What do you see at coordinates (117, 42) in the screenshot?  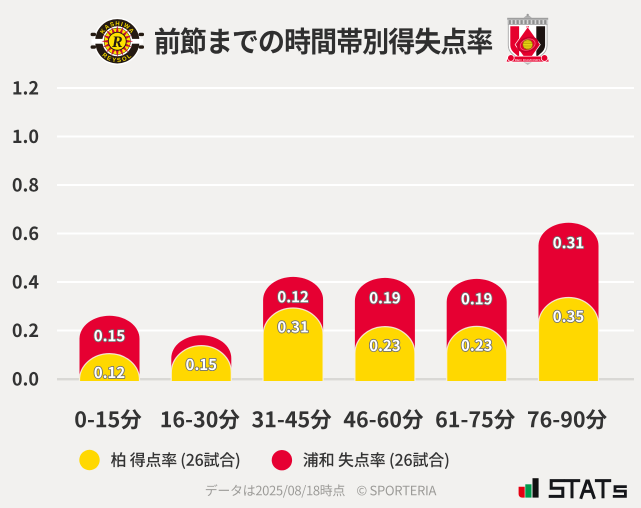 I see `svg-text: R` at bounding box center [117, 42].